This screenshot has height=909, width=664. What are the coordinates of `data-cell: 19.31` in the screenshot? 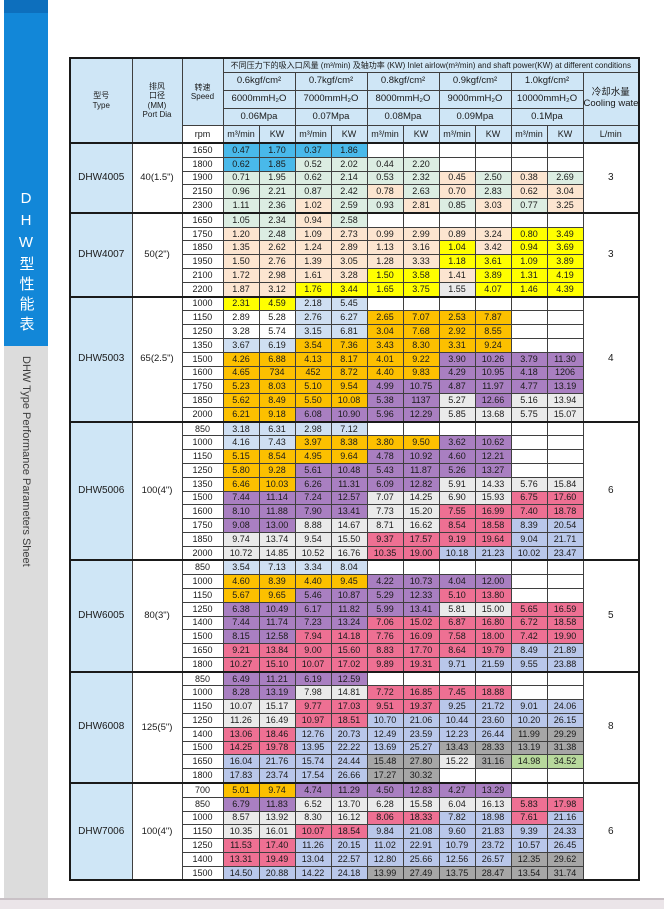 It's located at (421, 664).